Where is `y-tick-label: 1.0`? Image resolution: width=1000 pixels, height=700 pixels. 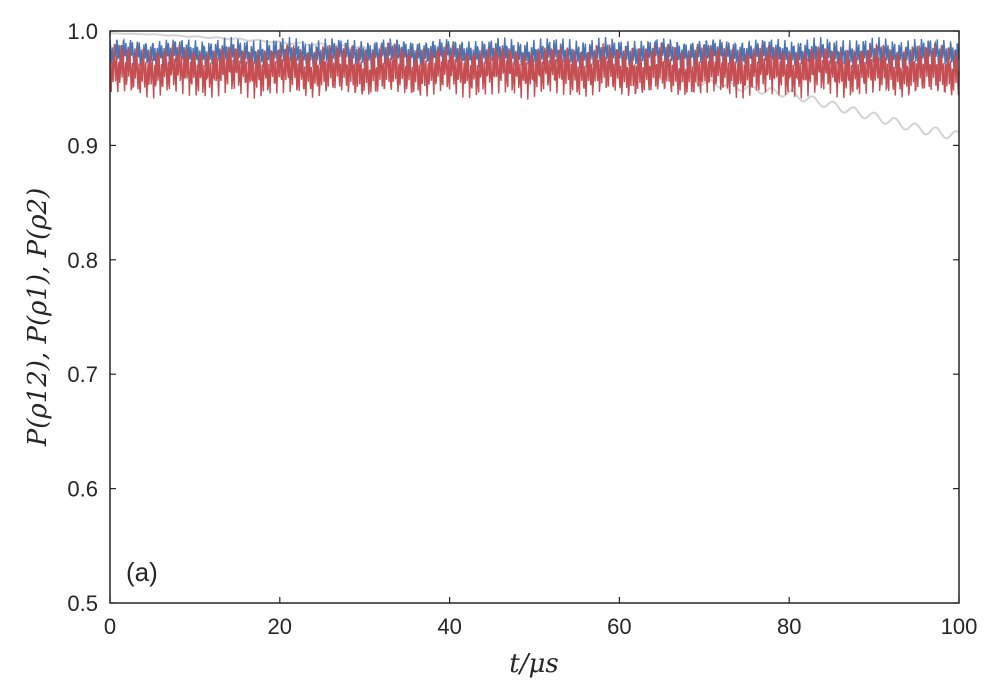
y-tick-label: 1.0 is located at coordinates (82, 31).